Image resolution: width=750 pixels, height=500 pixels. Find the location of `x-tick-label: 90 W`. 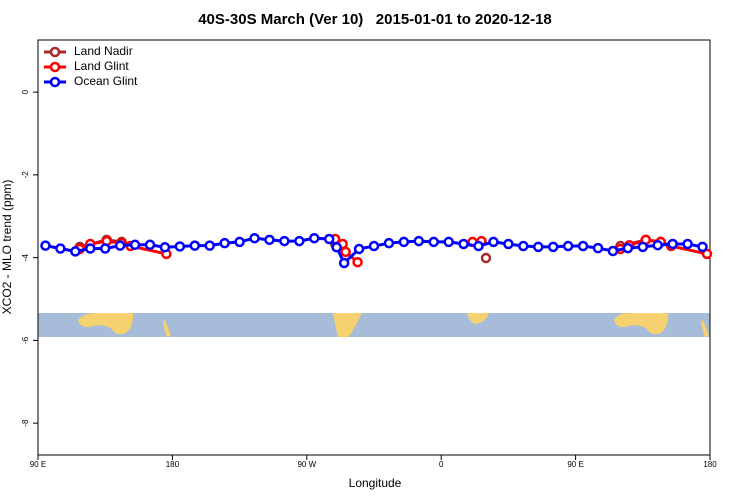

x-tick-label: 90 W is located at coordinates (306, 464).